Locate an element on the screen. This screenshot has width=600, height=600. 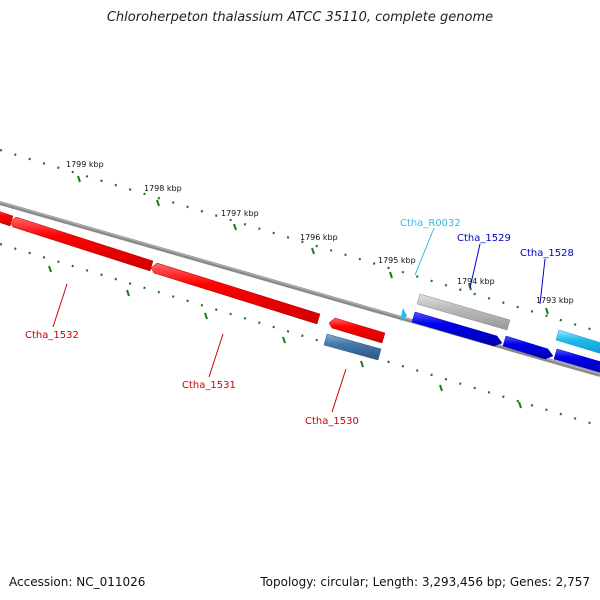
gene-ctha-1530-arrow is located at coordinates (357, 330).